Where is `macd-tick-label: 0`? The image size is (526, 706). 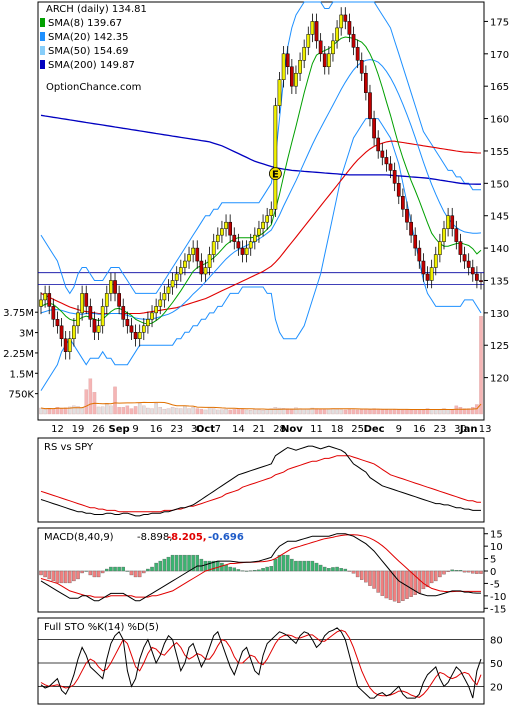
macd-tick-label: 0 is located at coordinates (493, 572).